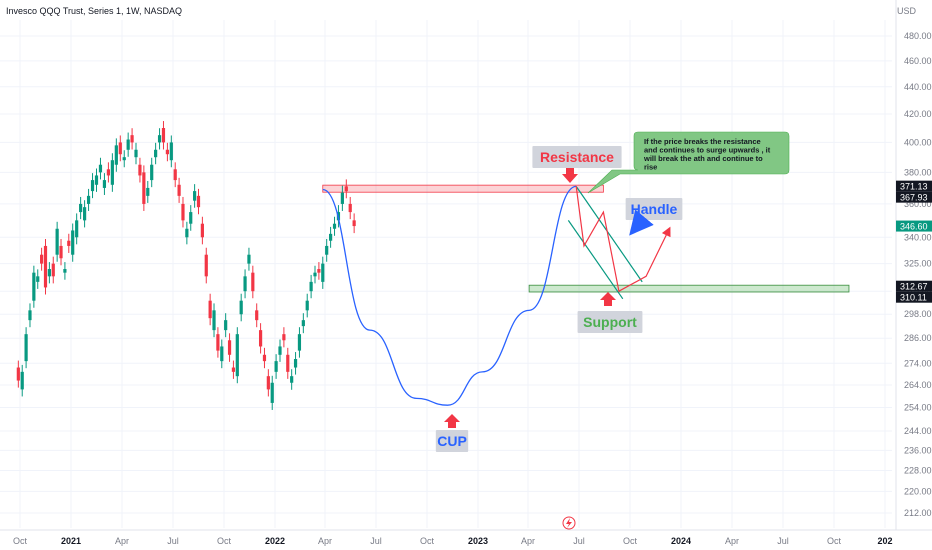 The image size is (932, 550). Describe the element at coordinates (610, 322) in the screenshot. I see `support-tag: Support` at that location.